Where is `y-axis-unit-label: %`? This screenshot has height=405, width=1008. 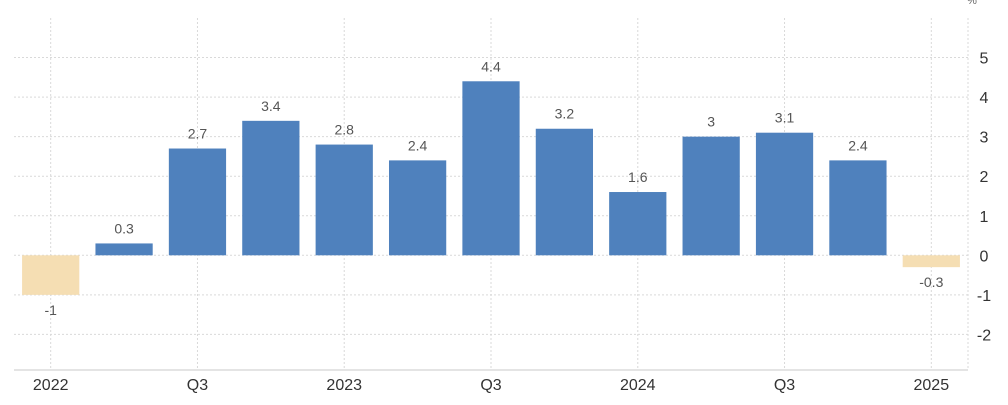
y-axis-unit-label: % is located at coordinates (972, 3).